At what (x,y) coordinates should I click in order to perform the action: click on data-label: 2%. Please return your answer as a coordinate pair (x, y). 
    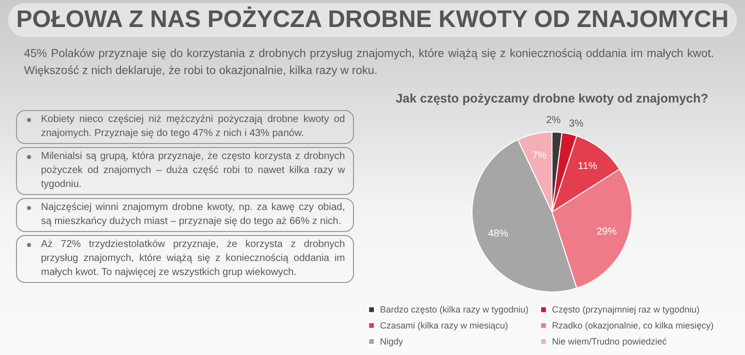
    Looking at the image, I should click on (553, 120).